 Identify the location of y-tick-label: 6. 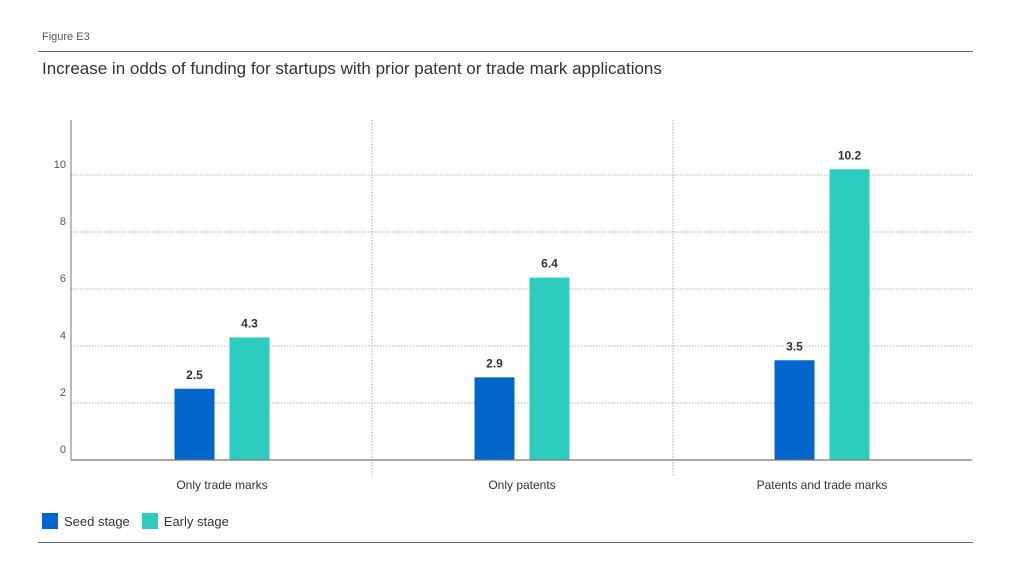
(63, 279).